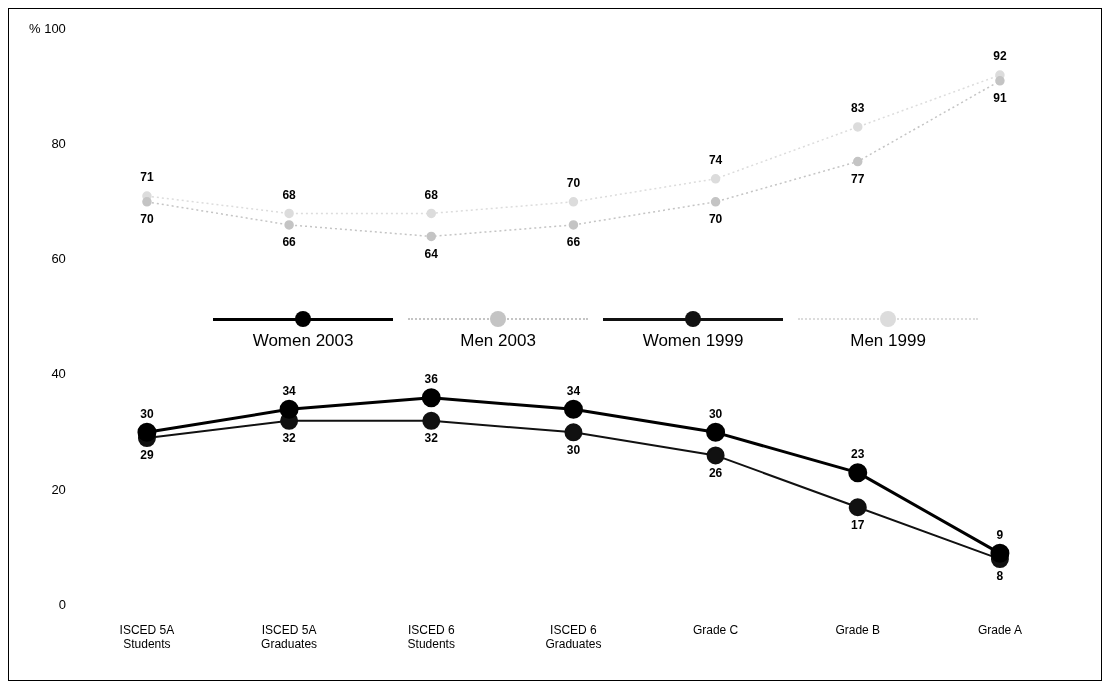  Describe the element at coordinates (58, 143) in the screenshot. I see `y-tick-label: 80` at that location.